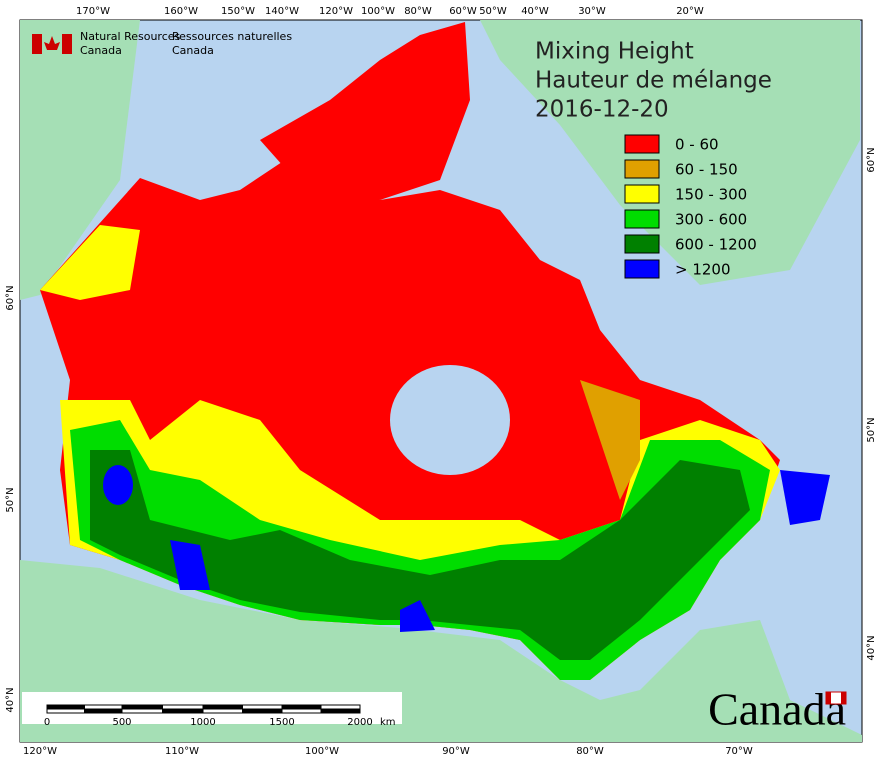 This screenshot has width=880, height=764. Describe the element at coordinates (703, 270) in the screenshot. I see `legend-label: > 1200` at that location.